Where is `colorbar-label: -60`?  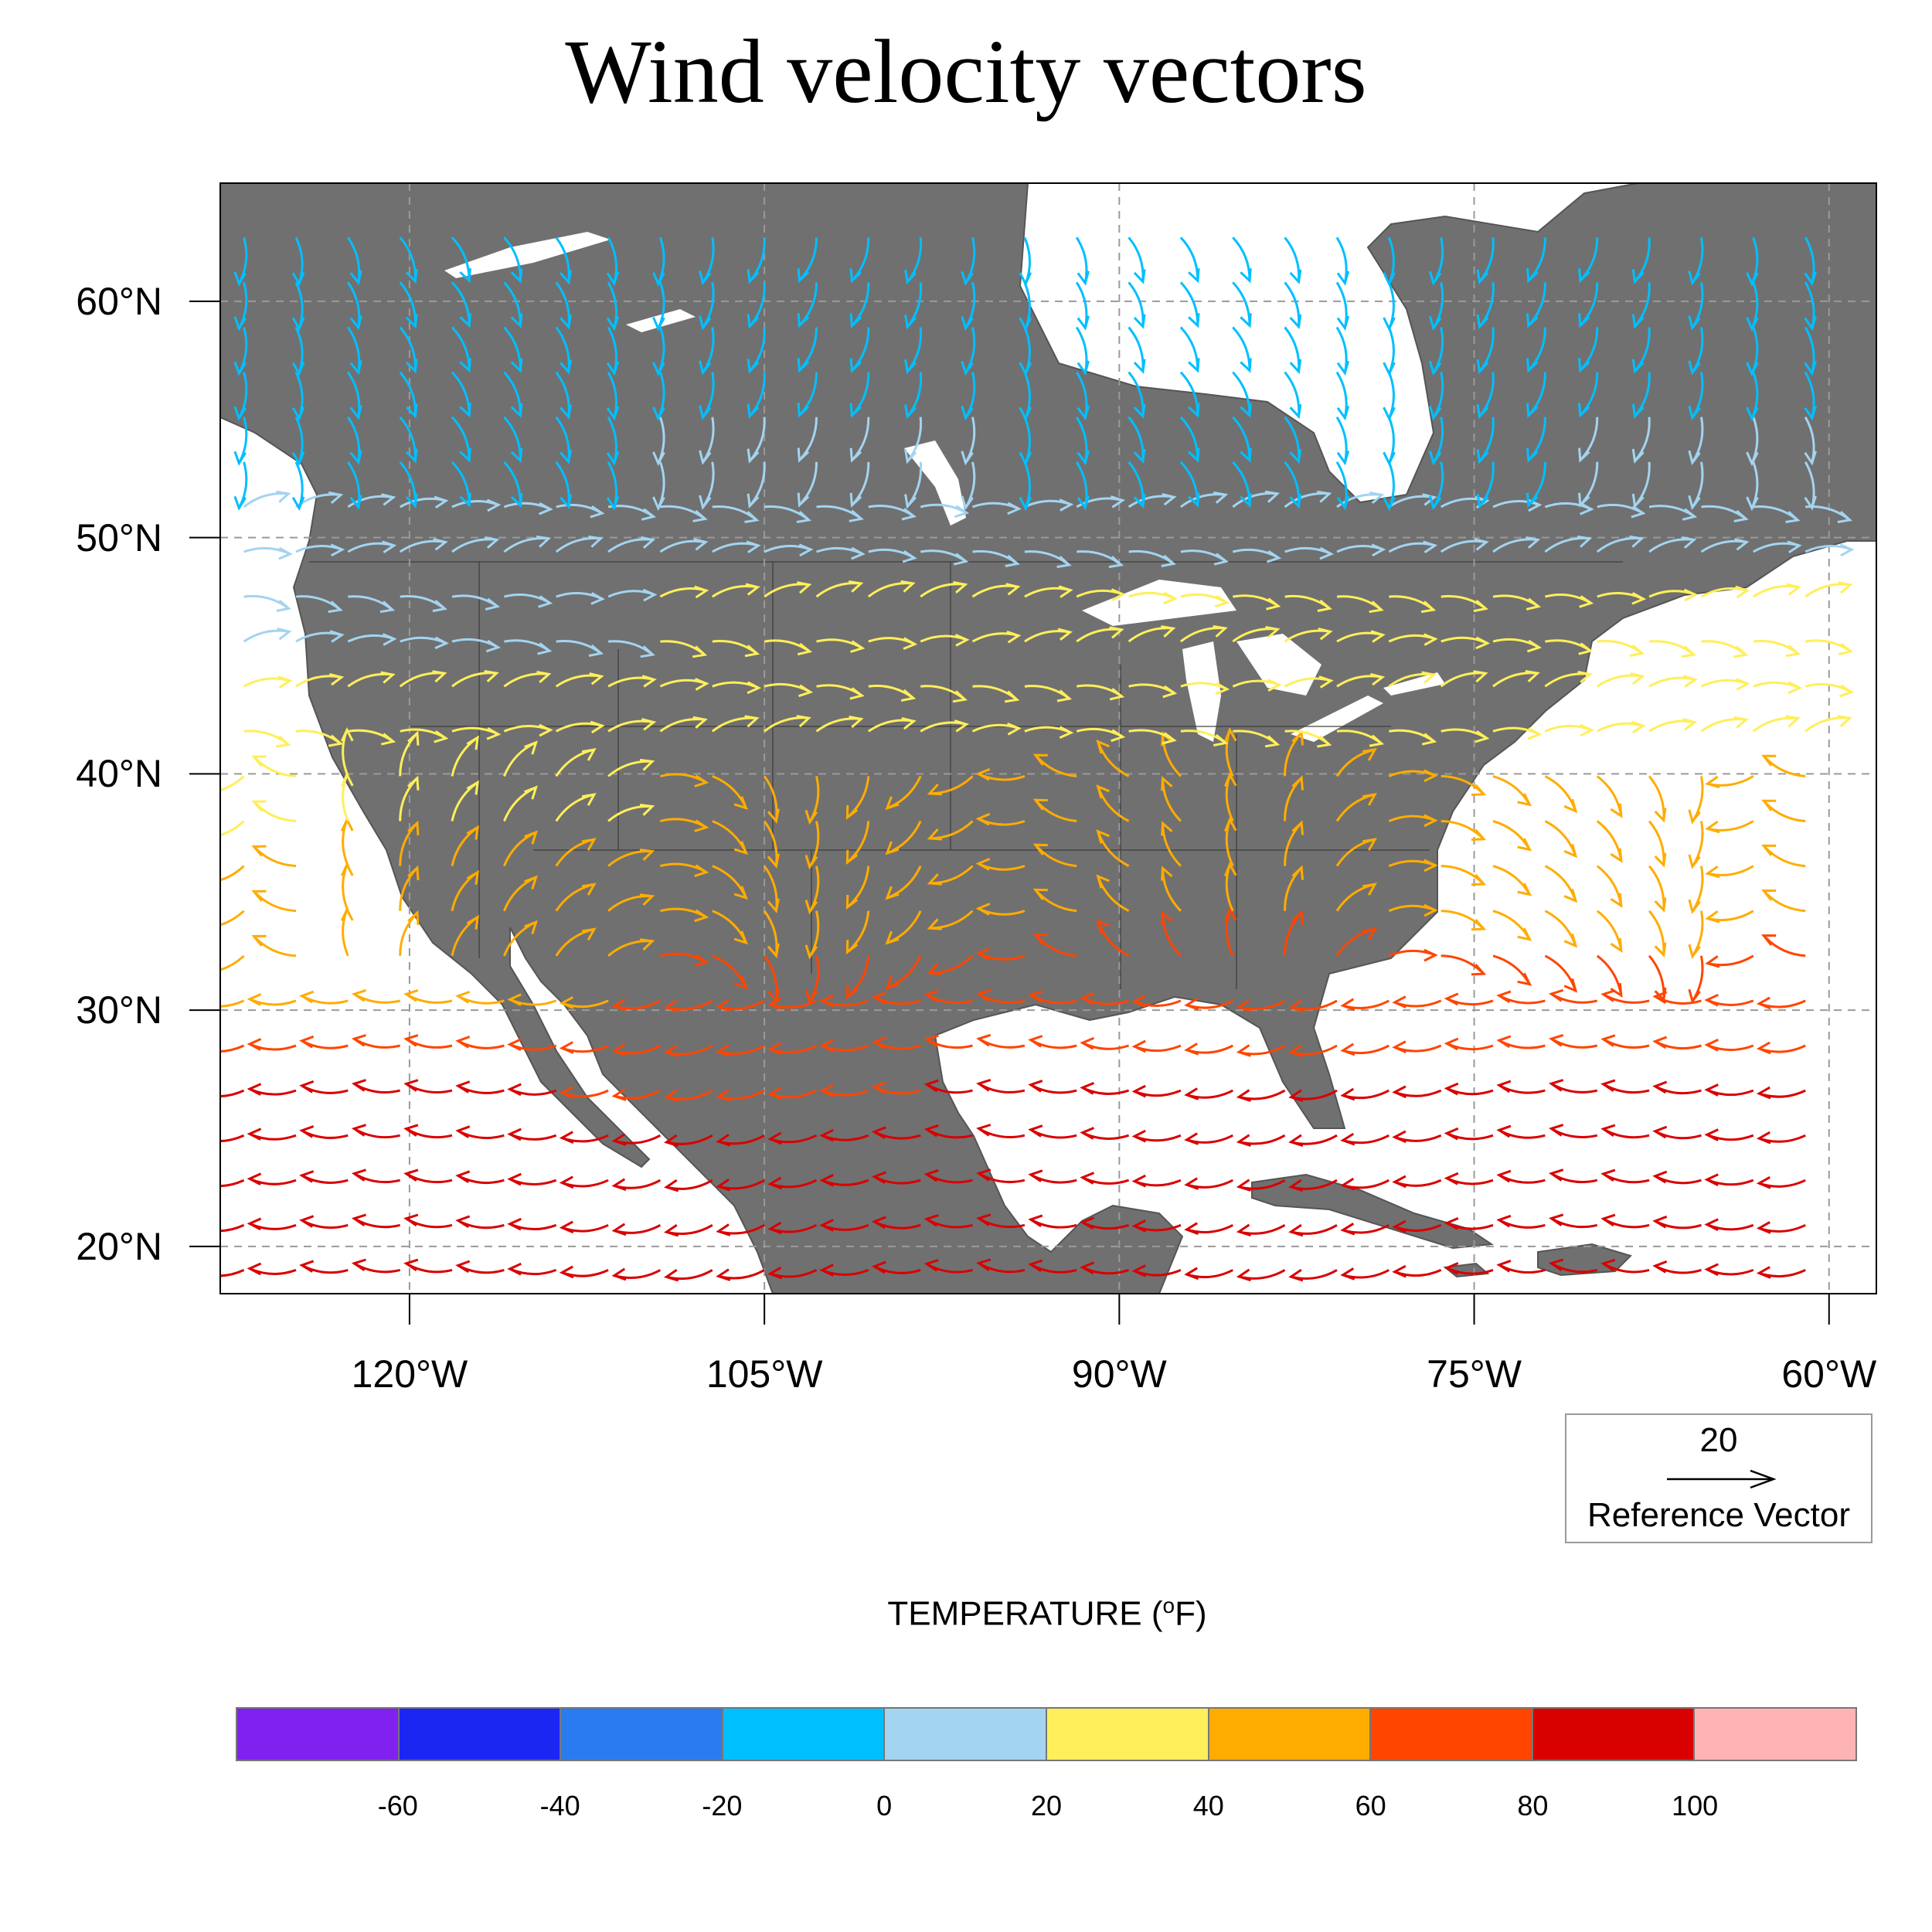
colorbar-label: -60 is located at coordinates (397, 1806).